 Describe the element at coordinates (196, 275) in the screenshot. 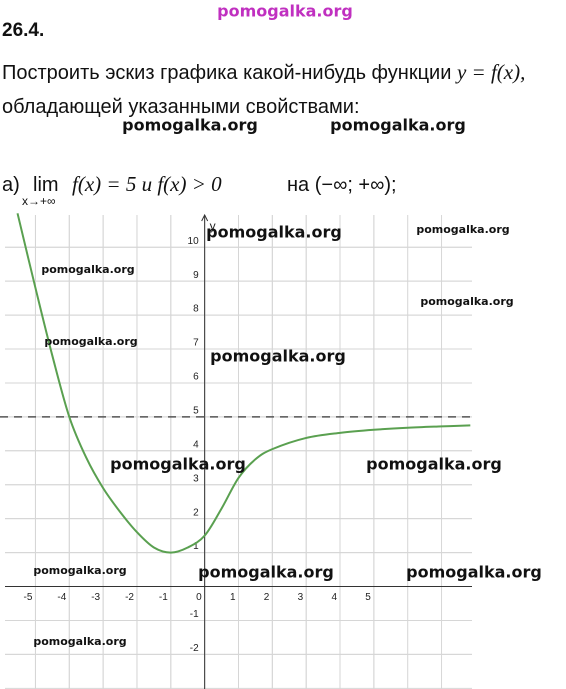

I see `y-tick-label: 9` at that location.